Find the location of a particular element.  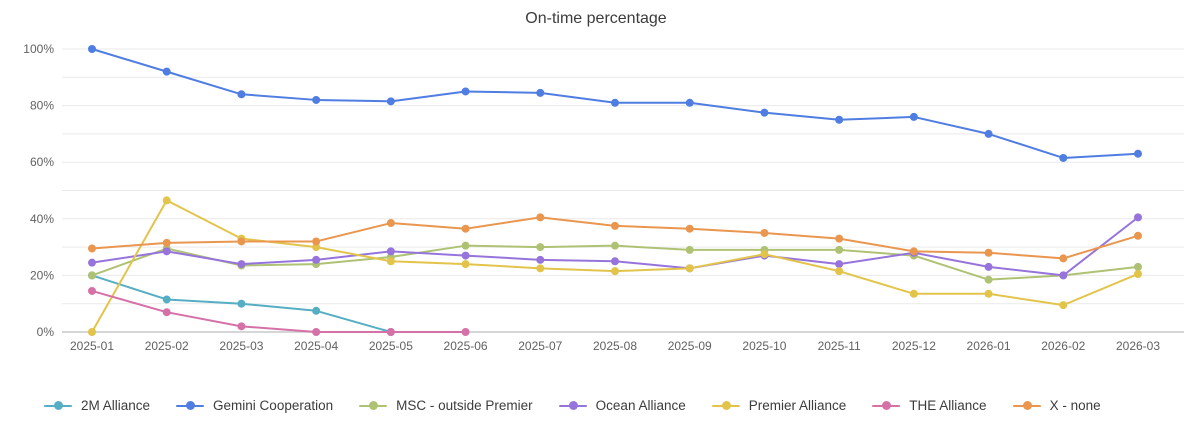

x-axis-tick-label: 2025-08 is located at coordinates (615, 346).